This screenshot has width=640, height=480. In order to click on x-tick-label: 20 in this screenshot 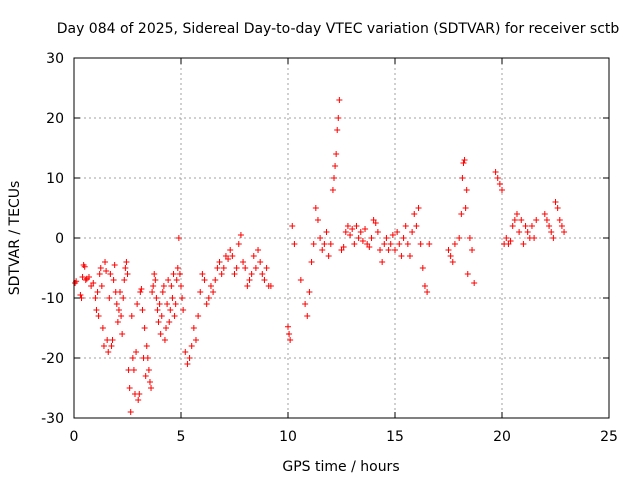, I will do `click(502, 437)`.